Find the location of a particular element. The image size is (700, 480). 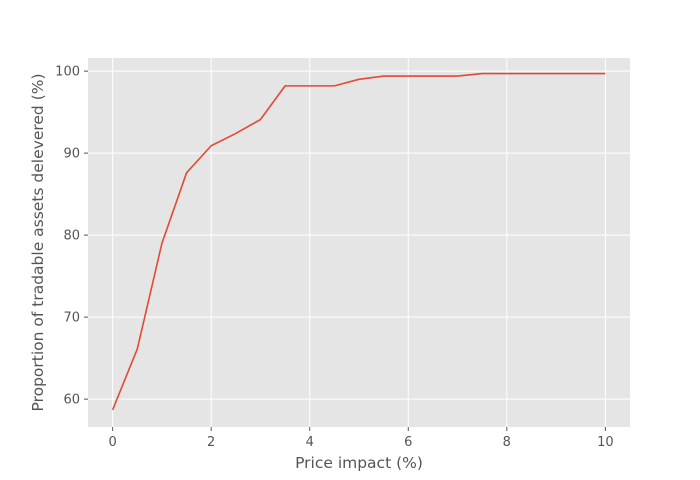

y-tick-label: 100 is located at coordinates (67, 72).